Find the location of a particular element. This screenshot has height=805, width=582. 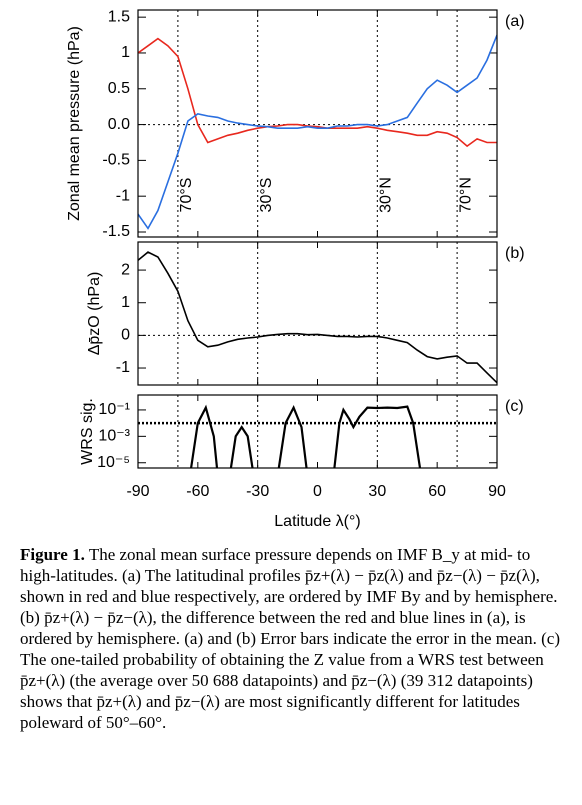

y-axis-label: Δp̄zO (hPa) is located at coordinates (94, 314).